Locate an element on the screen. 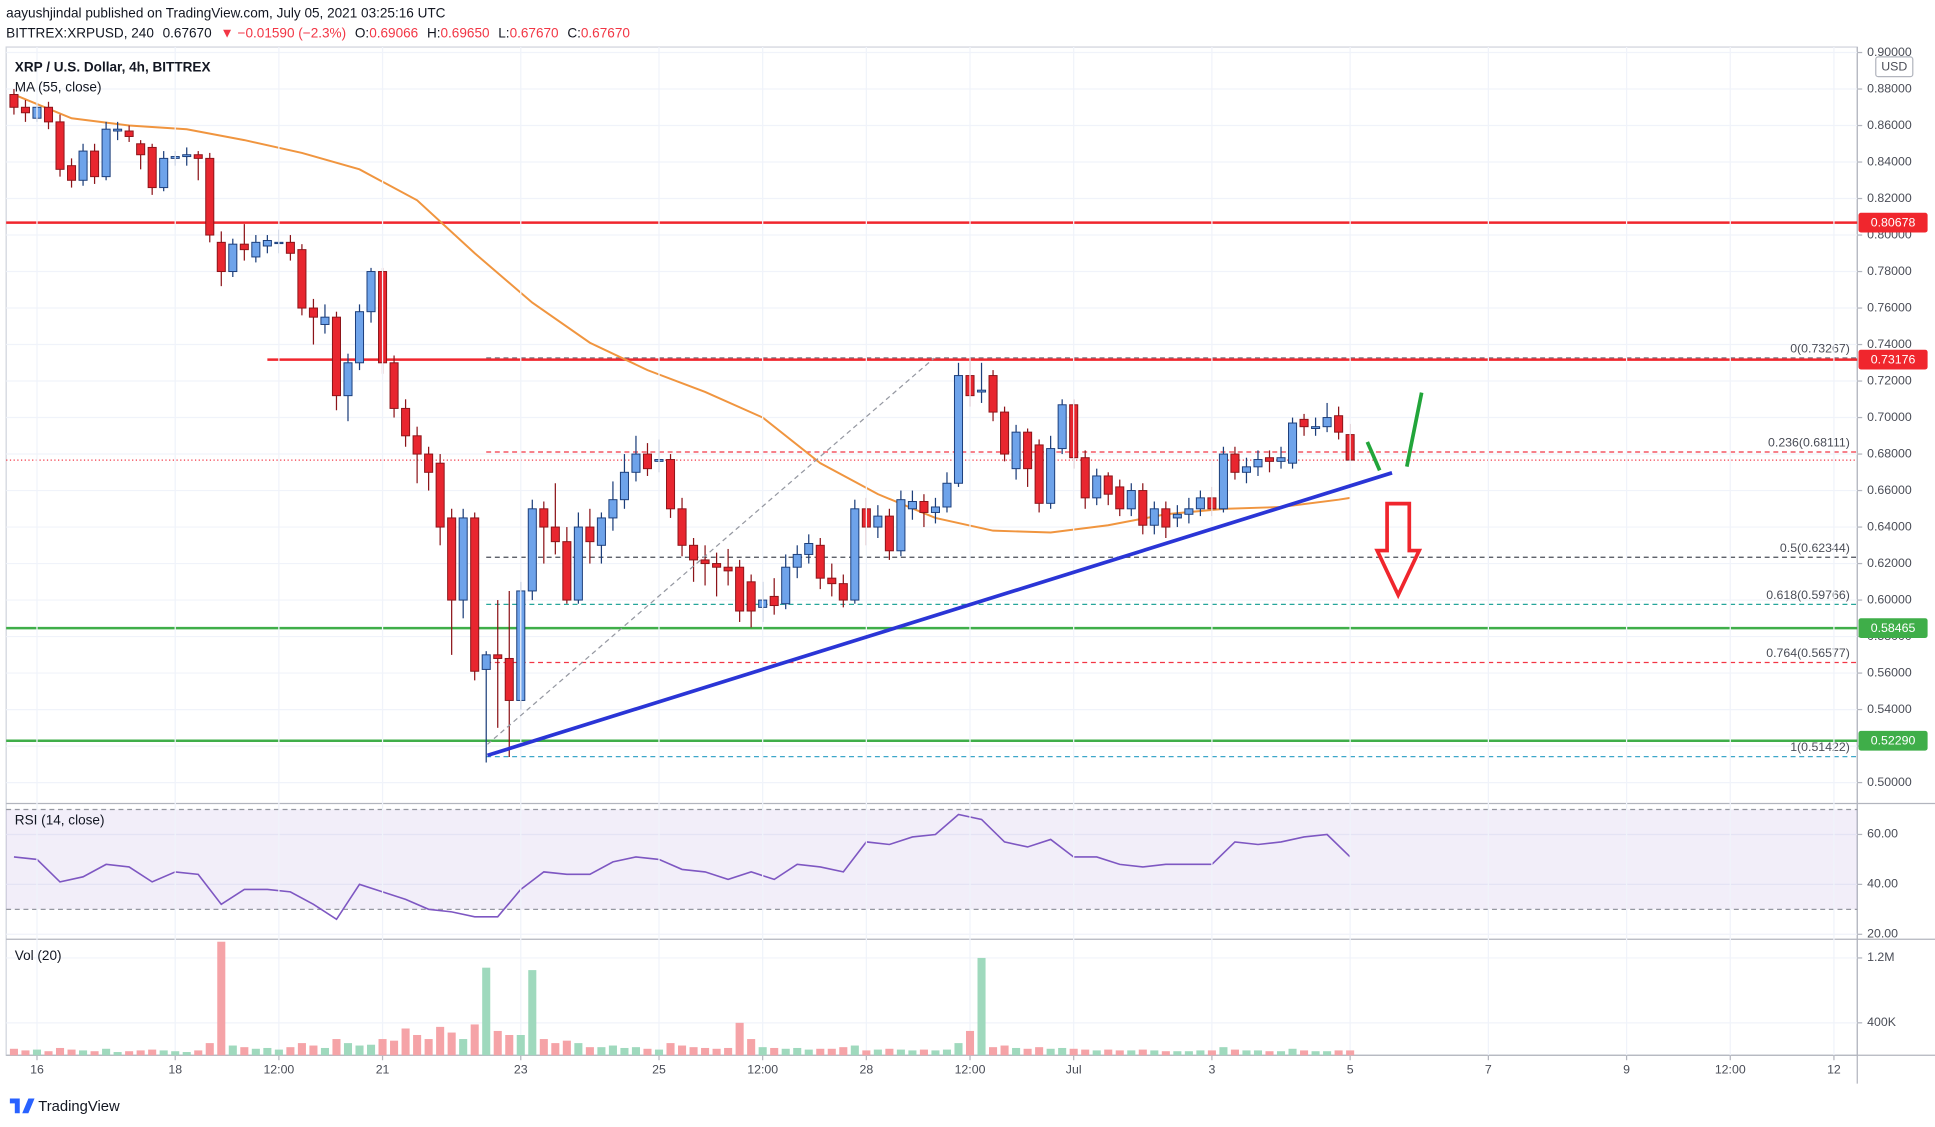 The height and width of the screenshot is (1127, 1935). x-tick-label: 28 is located at coordinates (866, 1069).